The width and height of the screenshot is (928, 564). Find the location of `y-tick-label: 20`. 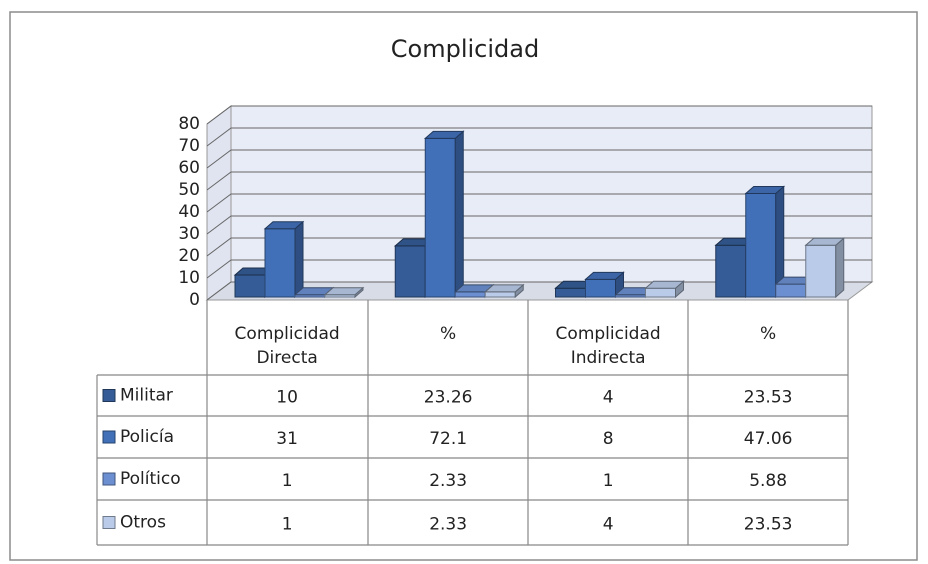

y-tick-label: 20 is located at coordinates (189, 256).